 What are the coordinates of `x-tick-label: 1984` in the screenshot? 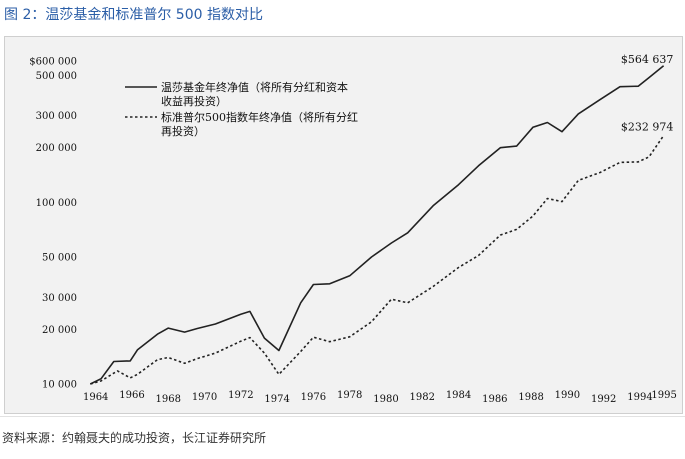 It's located at (458, 395).